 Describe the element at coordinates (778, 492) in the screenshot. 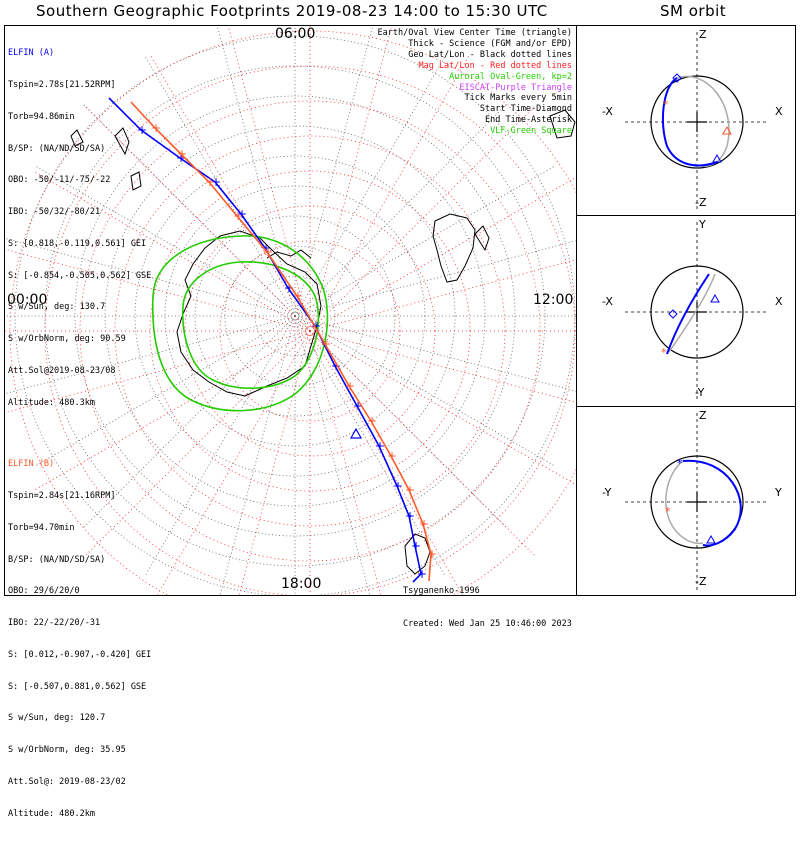

I see `sm-axis-right: Y` at that location.